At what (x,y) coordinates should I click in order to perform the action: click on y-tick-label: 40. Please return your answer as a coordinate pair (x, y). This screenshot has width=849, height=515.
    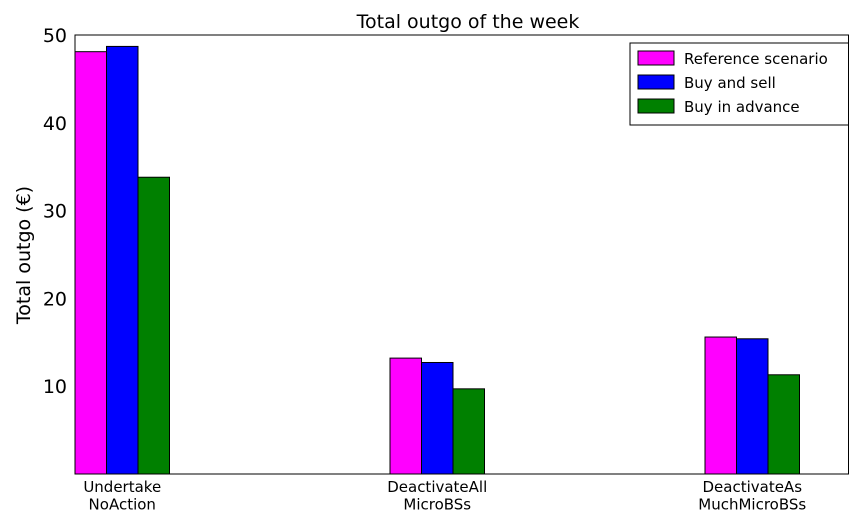
    Looking at the image, I should click on (55, 124).